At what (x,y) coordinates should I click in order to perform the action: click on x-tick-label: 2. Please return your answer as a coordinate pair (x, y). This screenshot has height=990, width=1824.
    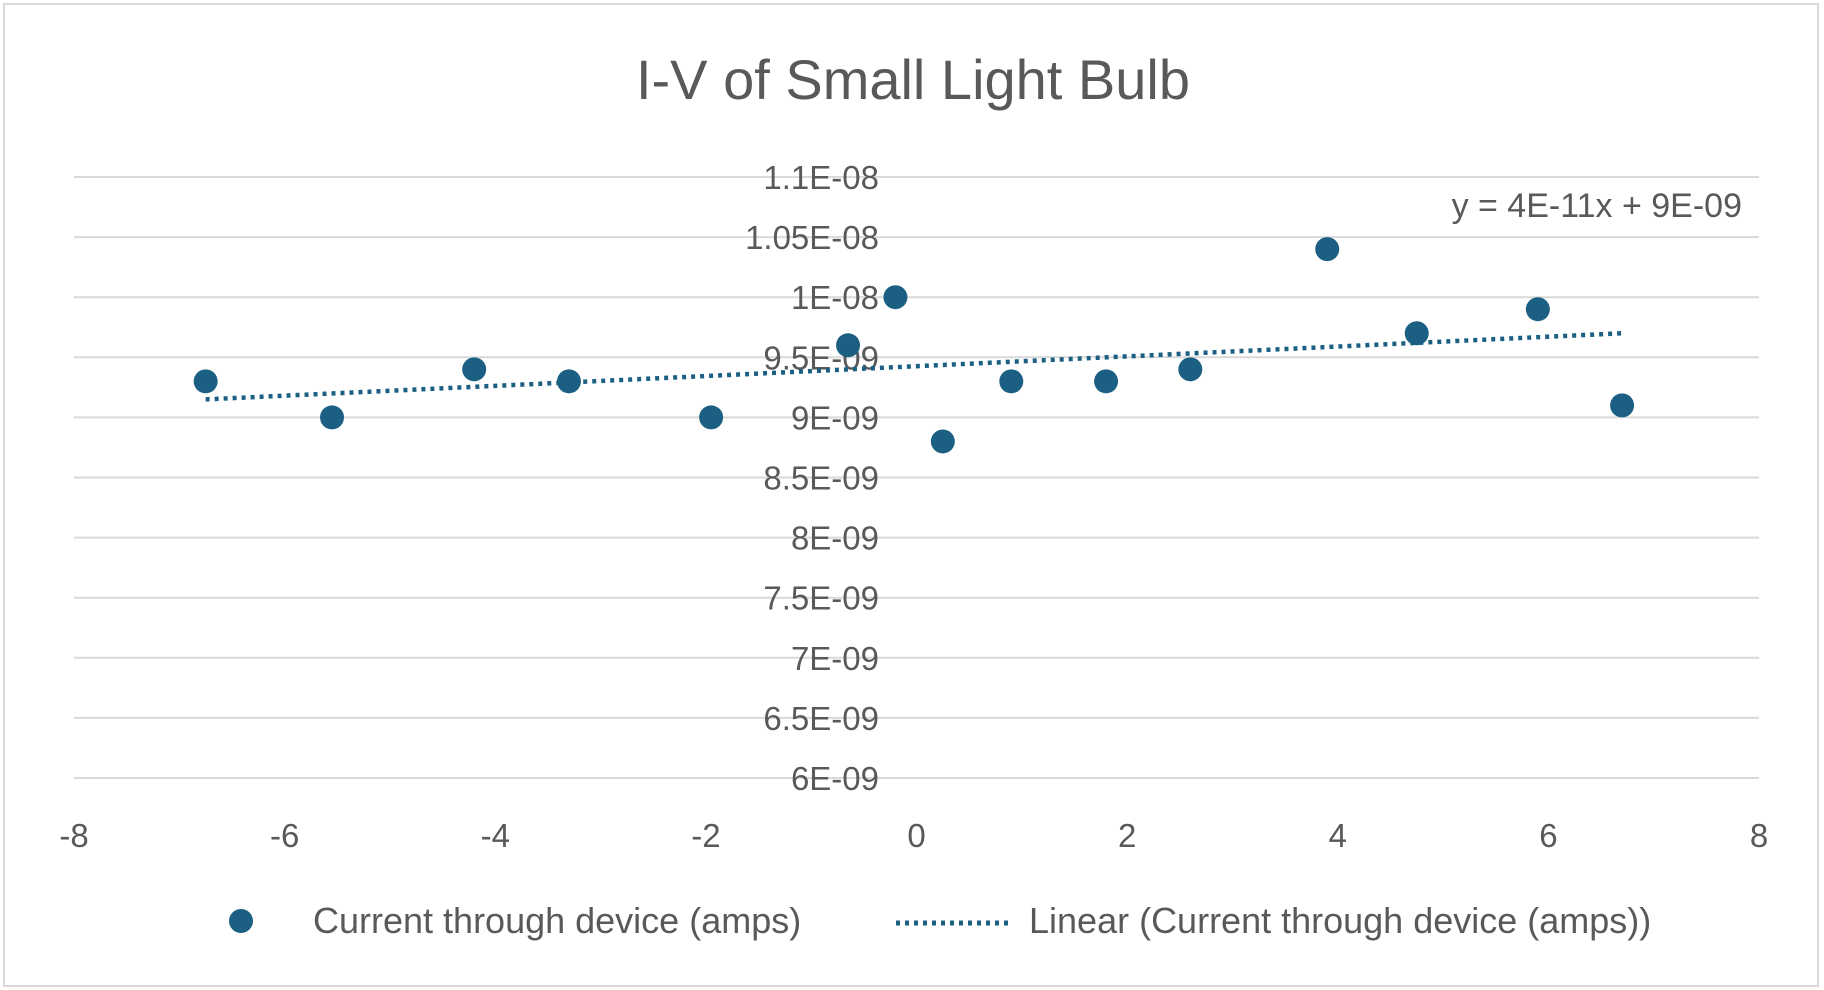
    Looking at the image, I should click on (1127, 835).